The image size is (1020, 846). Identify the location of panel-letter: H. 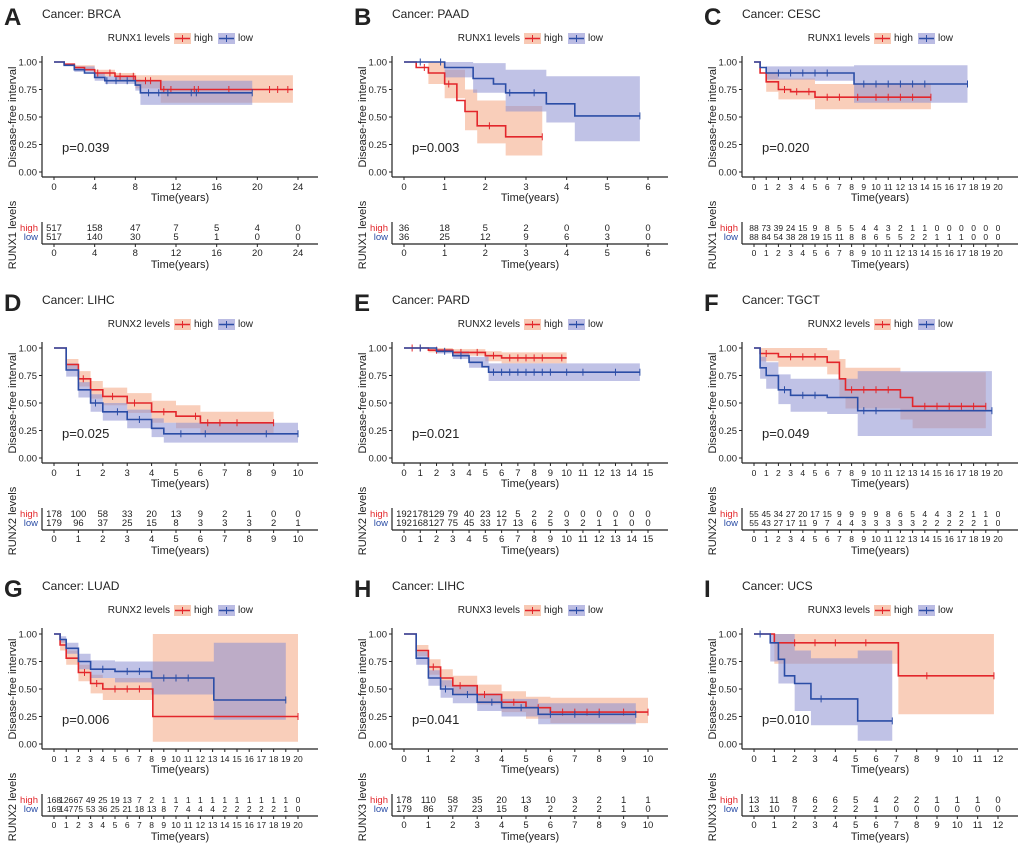
(362, 589).